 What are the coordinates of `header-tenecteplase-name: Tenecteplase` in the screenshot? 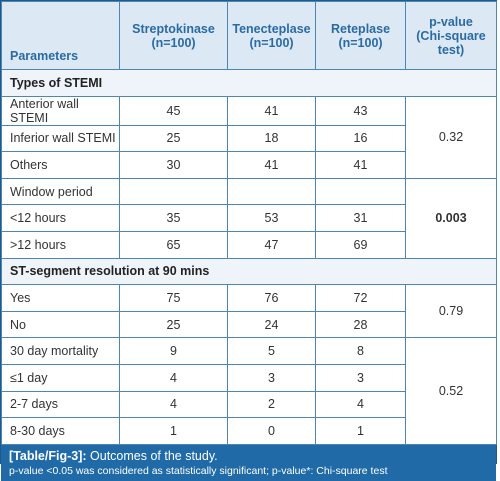 It's located at (271, 28).